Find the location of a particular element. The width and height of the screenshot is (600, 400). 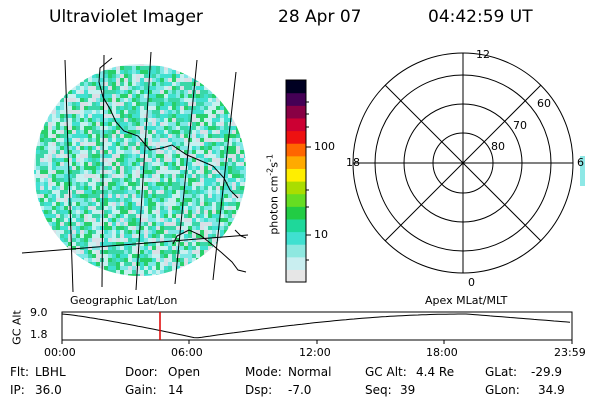

instrument-title: Ultraviolet Imager is located at coordinates (126, 17).